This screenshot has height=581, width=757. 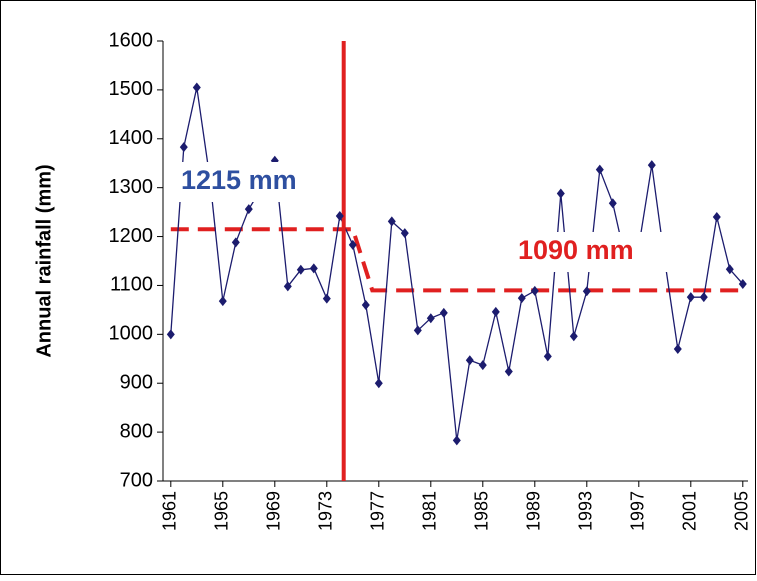 I want to click on mean-line, so click(x=456, y=260).